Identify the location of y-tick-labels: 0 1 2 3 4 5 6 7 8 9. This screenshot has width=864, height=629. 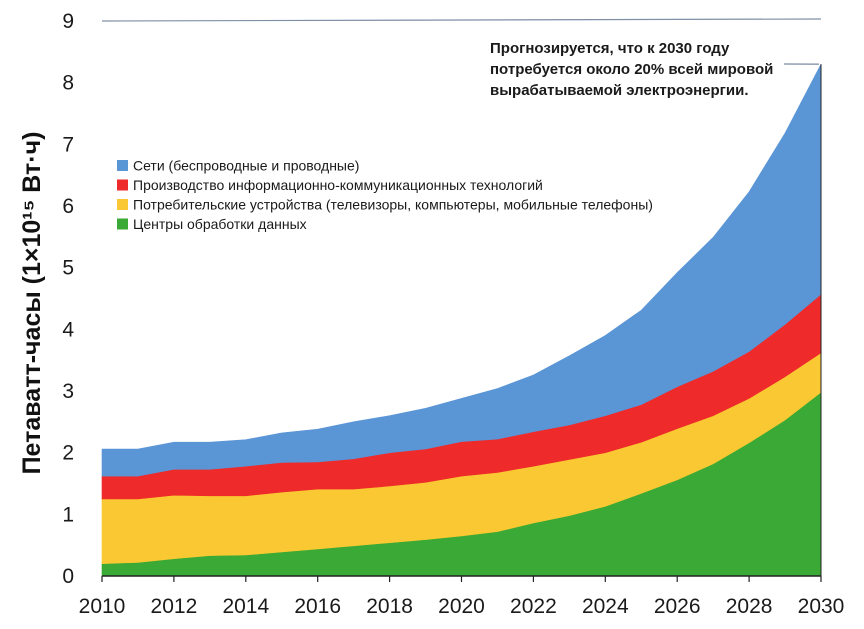
(68, 299).